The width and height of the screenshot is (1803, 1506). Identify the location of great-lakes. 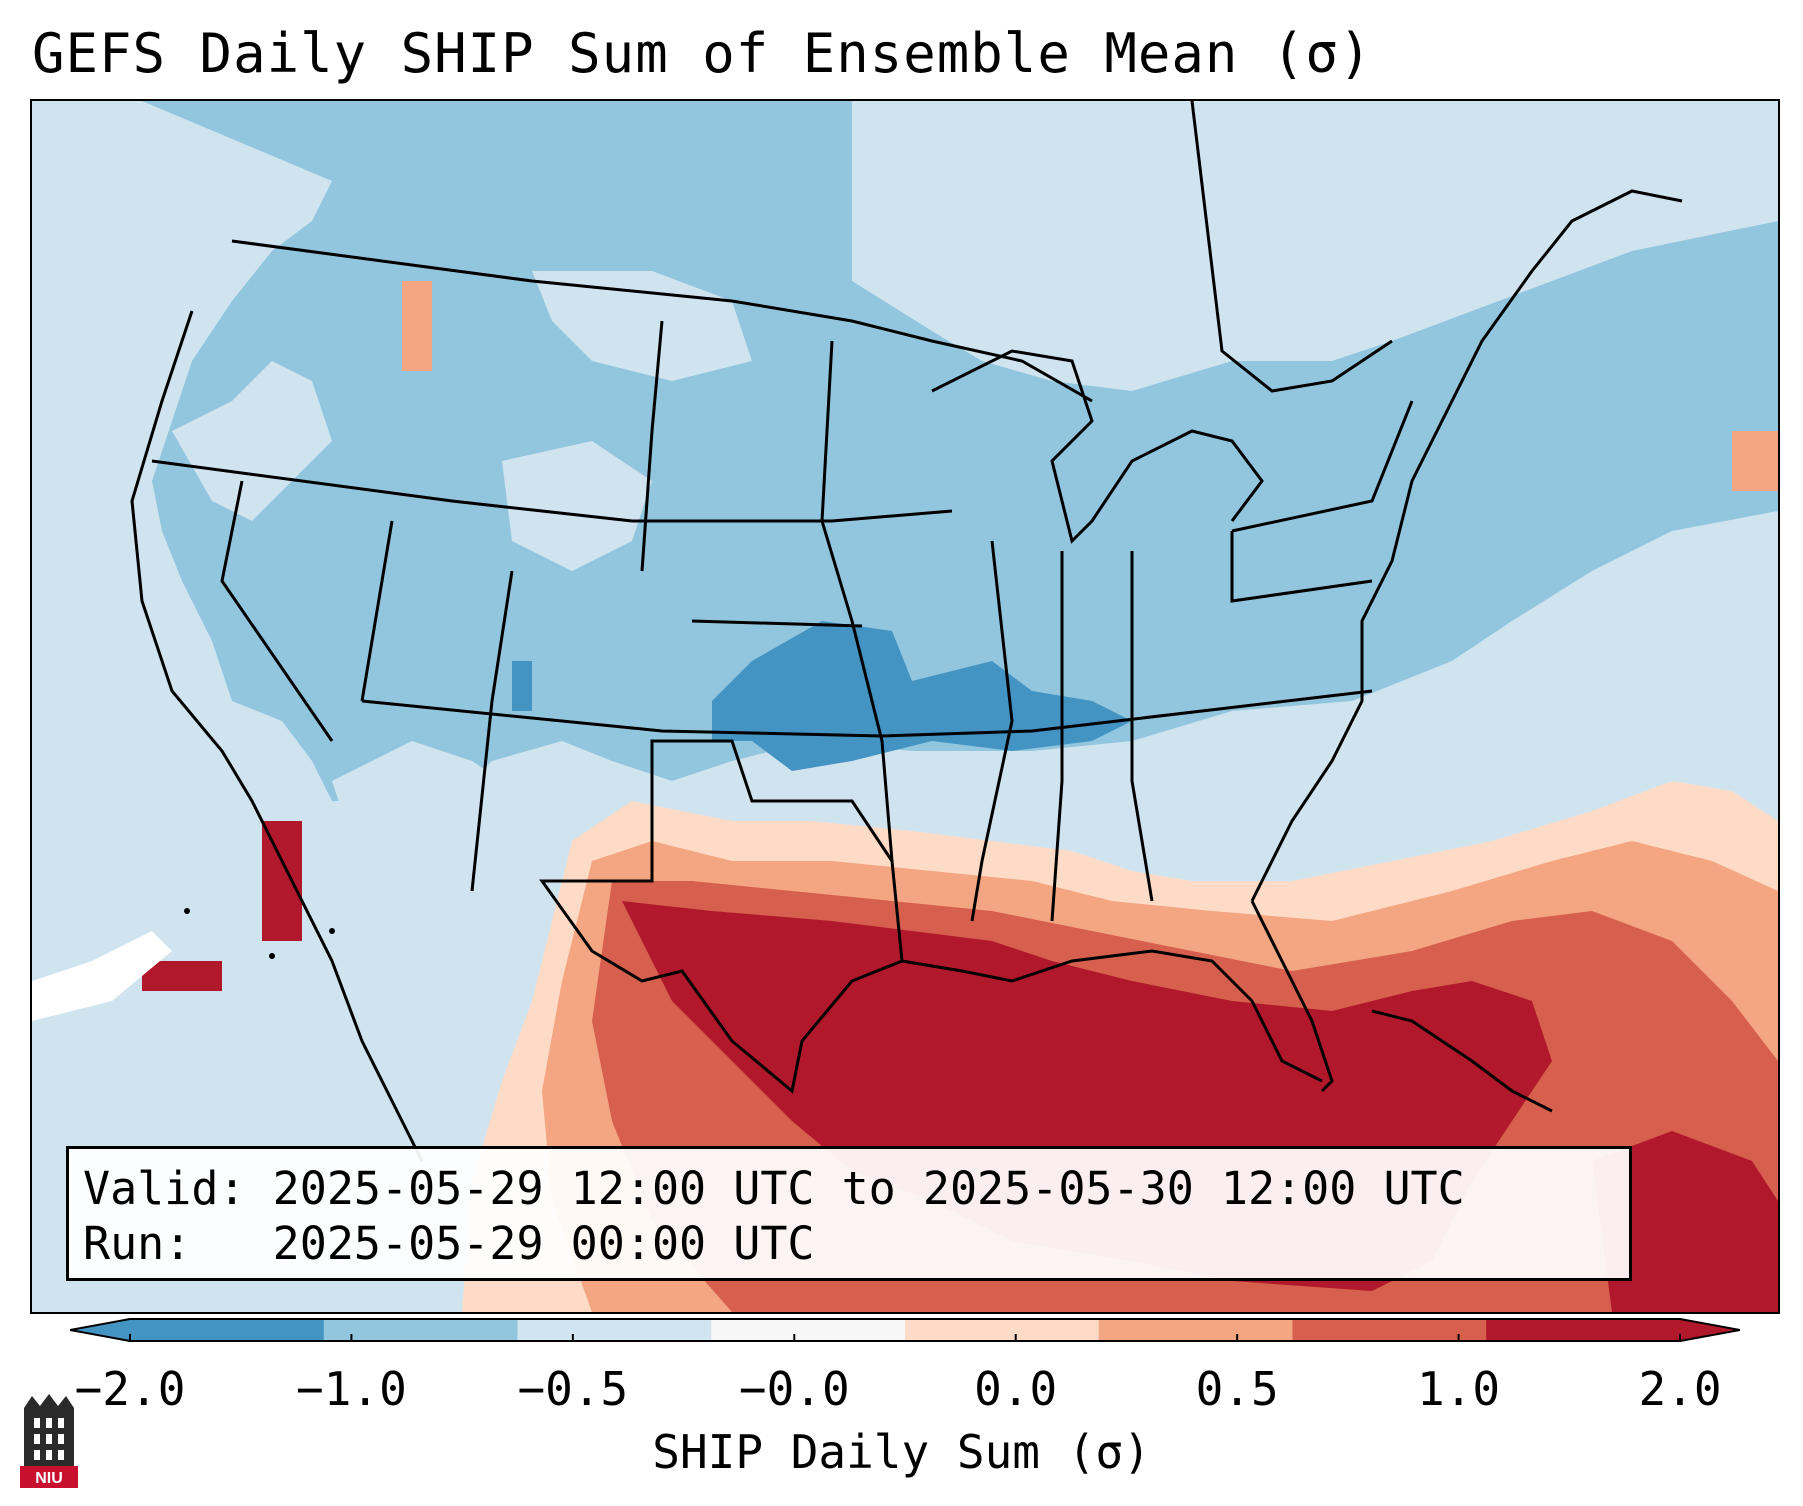
(1097, 446).